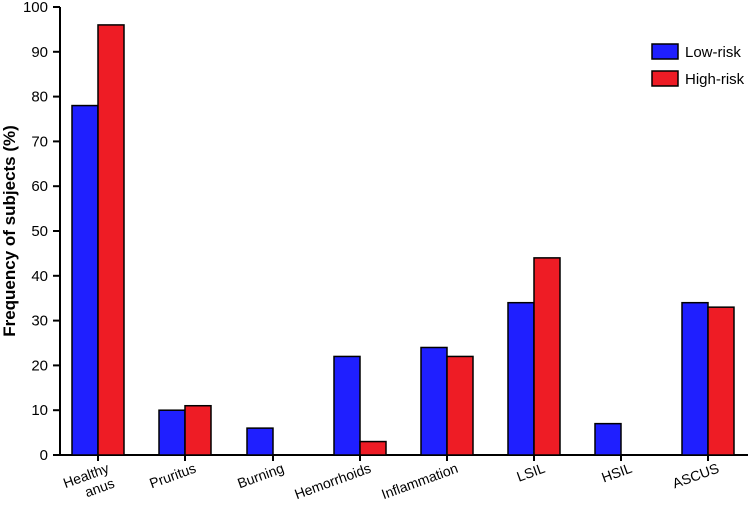 This screenshot has height=514, width=750. Describe the element at coordinates (547, 356) in the screenshot. I see `bar-high-risk-lsil` at that location.